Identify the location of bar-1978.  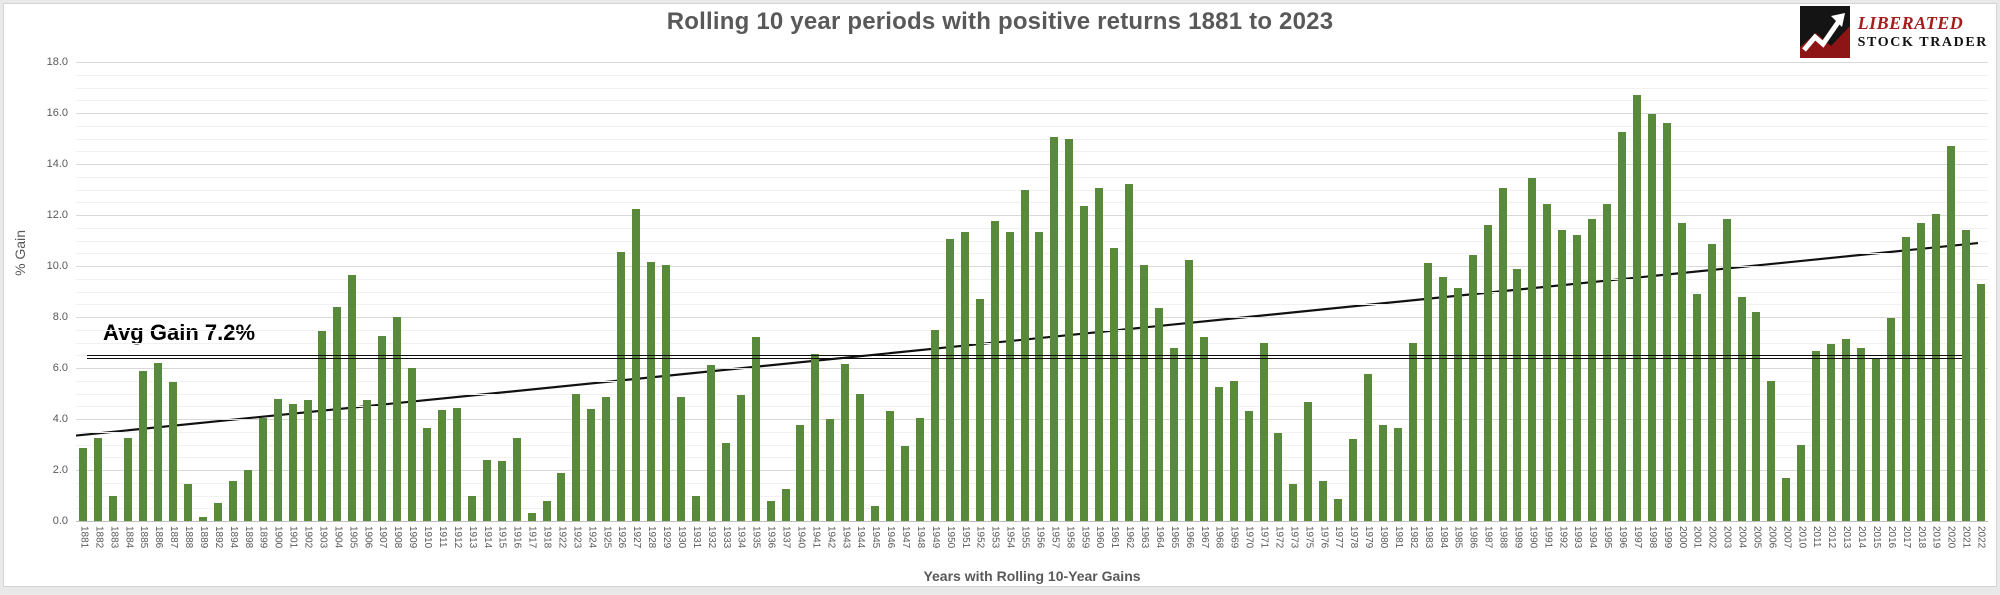
(1353, 480).